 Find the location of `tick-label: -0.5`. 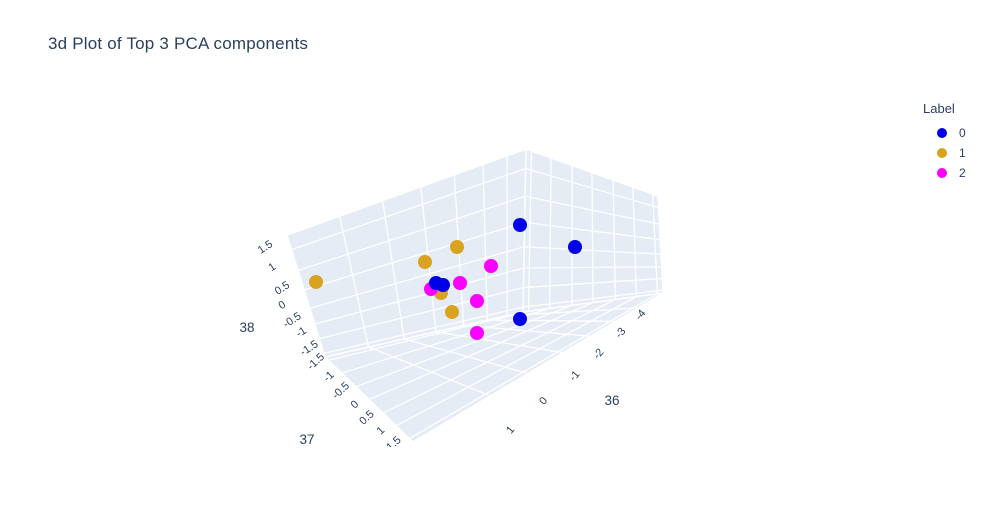

tick-label: -0.5 is located at coordinates (341, 391).